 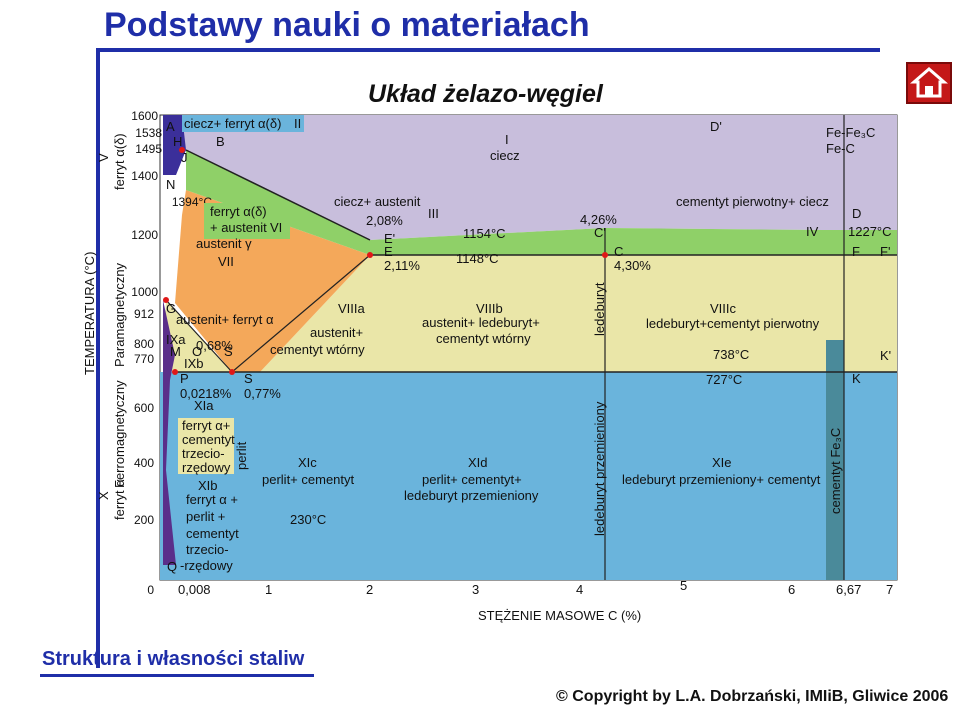 I want to click on value-0-68: 0,68%, so click(x=214, y=345).